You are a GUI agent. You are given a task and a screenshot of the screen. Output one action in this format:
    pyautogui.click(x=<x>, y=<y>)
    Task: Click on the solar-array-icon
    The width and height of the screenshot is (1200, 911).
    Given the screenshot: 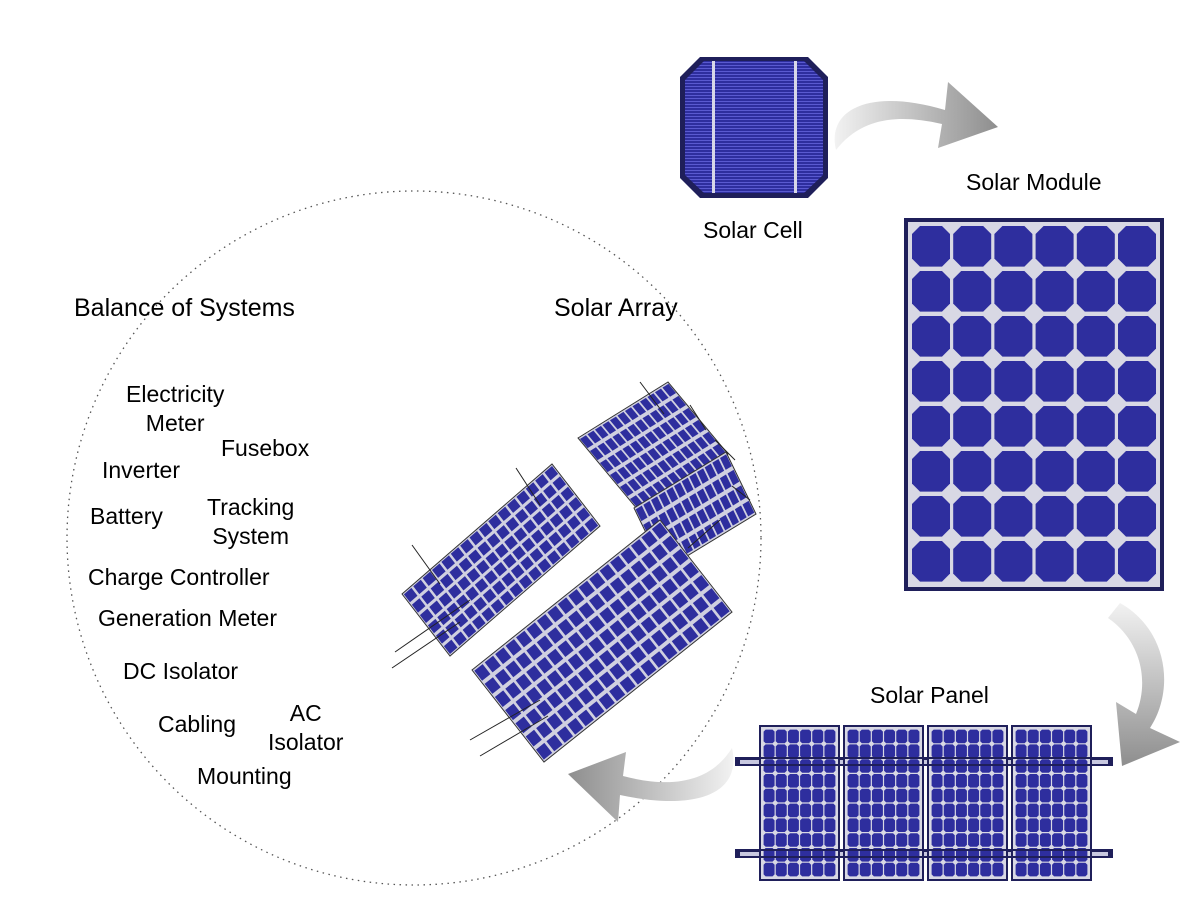 What is the action you would take?
    pyautogui.click(x=574, y=572)
    